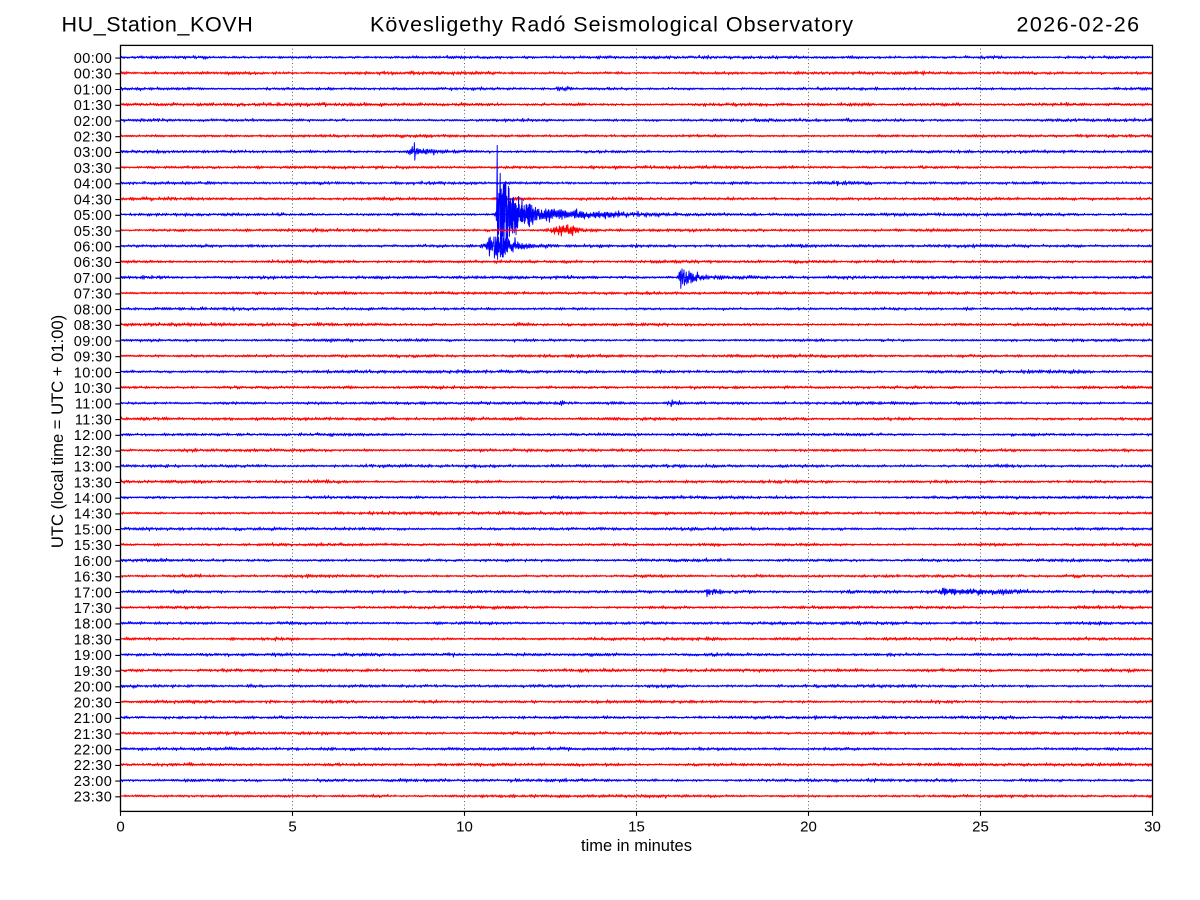  Describe the element at coordinates (93, 75) in the screenshot. I see `svg-text: 00:30` at that location.